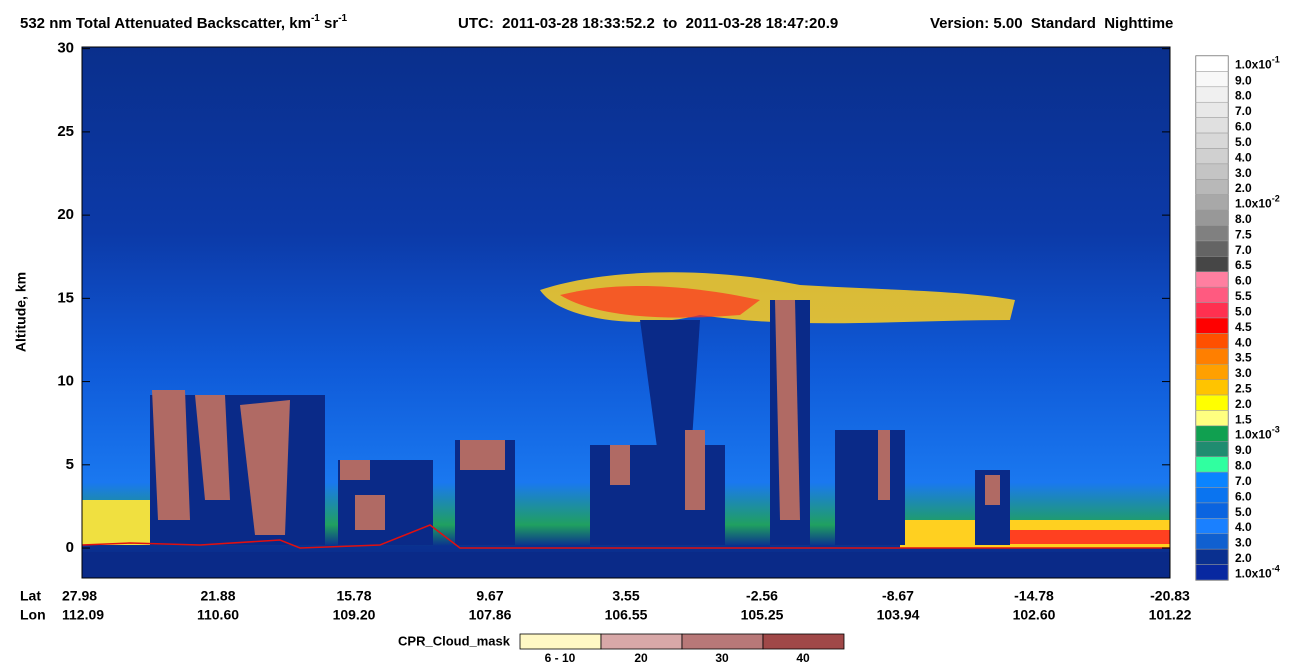 The height and width of the screenshot is (667, 1300). What do you see at coordinates (762, 615) in the screenshot?
I see `x-tick-label: 105.25` at bounding box center [762, 615].